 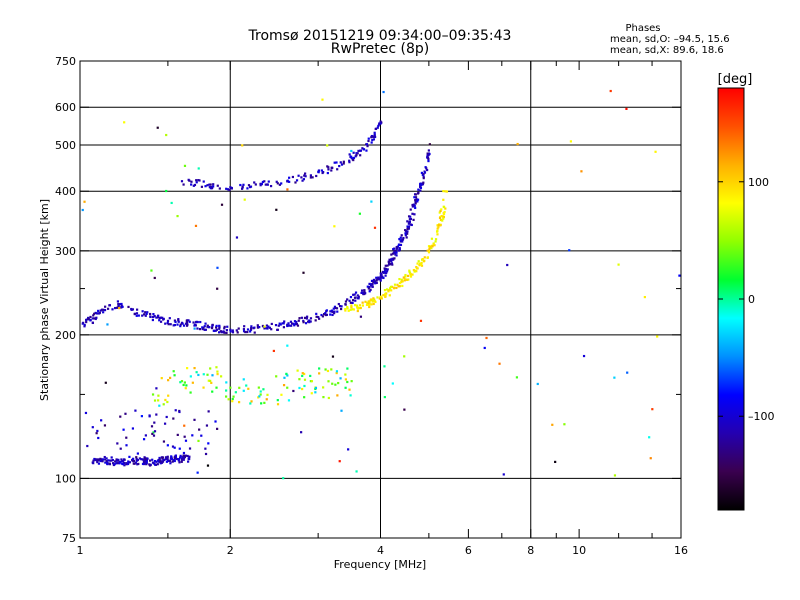 I want to click on x-tick-label: 16, so click(x=681, y=550).